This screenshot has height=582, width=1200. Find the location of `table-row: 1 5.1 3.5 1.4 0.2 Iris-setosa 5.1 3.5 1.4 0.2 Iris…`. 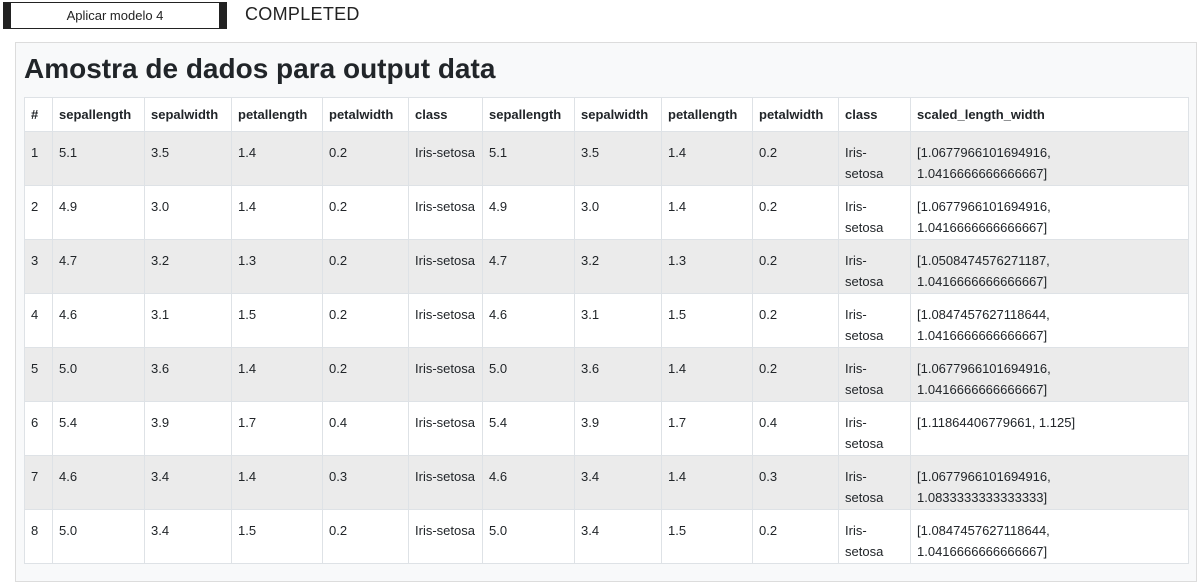

table-row: 1 5.1 3.5 1.4 0.2 Iris-setosa 5.1 3.5 1.4 0.2 Iris… is located at coordinates (606, 158).